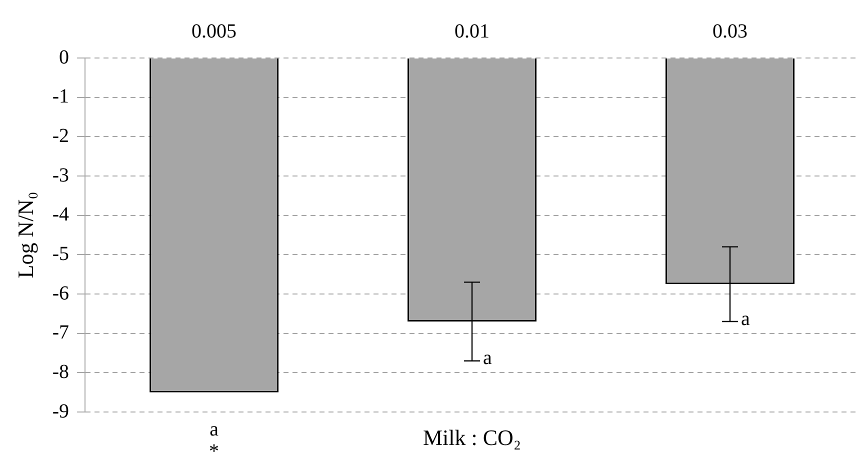  What do you see at coordinates (61, 215) in the screenshot?
I see `y-tick-label: -4` at bounding box center [61, 215].